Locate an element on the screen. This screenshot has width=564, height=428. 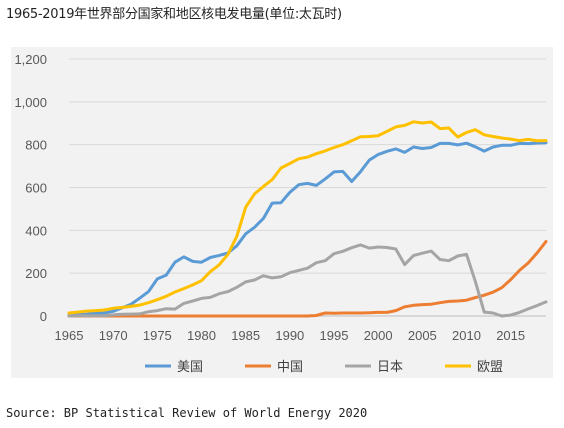
legend-label: 中国 is located at coordinates (290, 367).